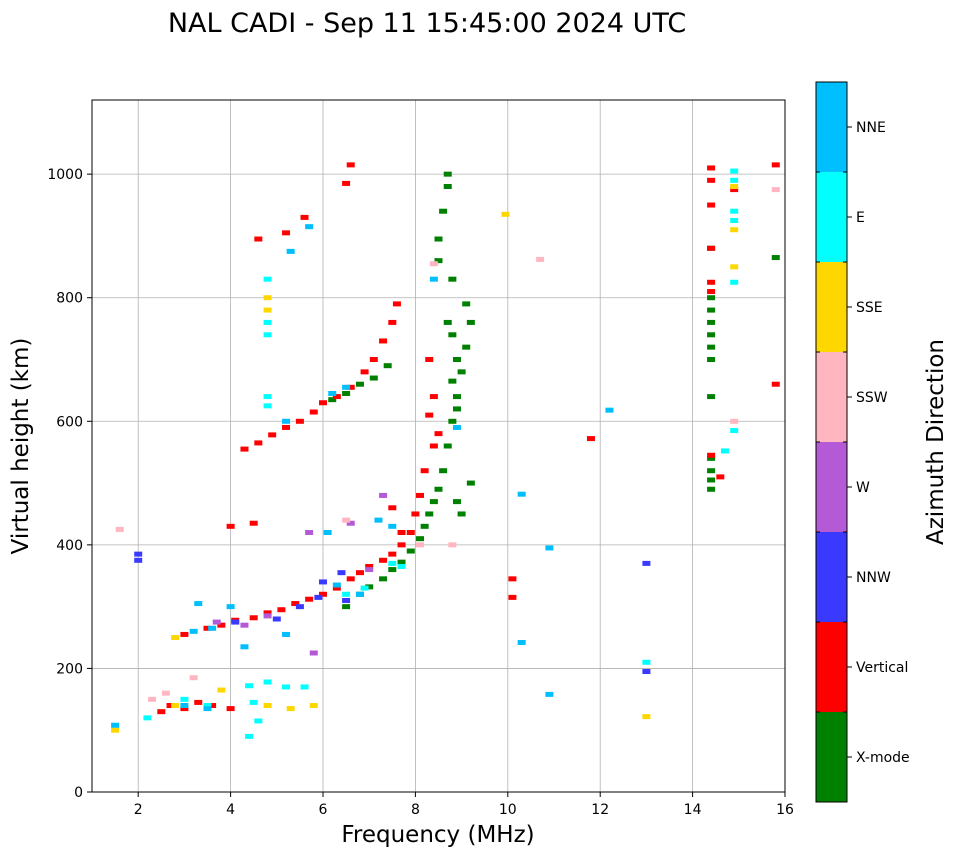  Describe the element at coordinates (437, 835) in the screenshot. I see `x-axis-label: Frequency (MHz)` at that location.